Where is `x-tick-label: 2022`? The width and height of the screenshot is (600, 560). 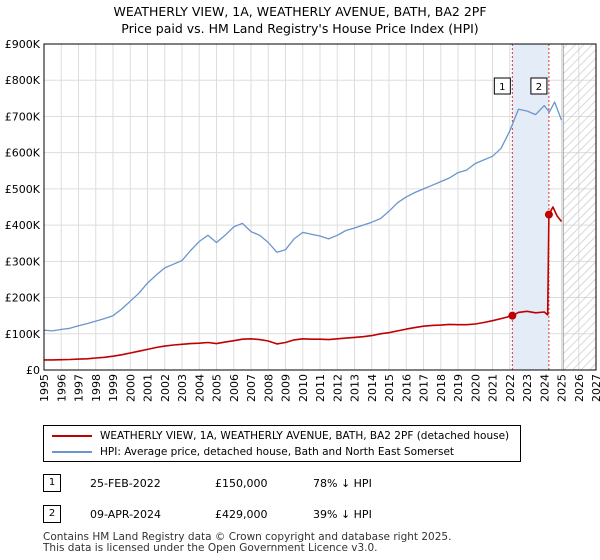
x-tick-label: 2022 is located at coordinates (510, 388).